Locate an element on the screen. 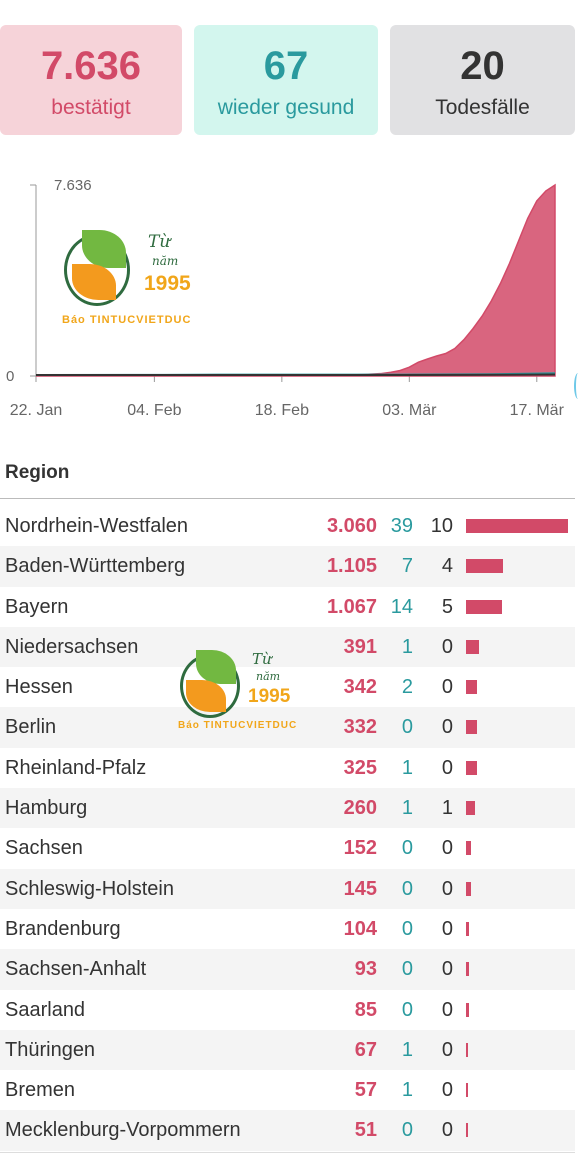 Image resolution: width=580 pixels, height=1173 pixels. confirmed-cell: 67 is located at coordinates (365, 1049).